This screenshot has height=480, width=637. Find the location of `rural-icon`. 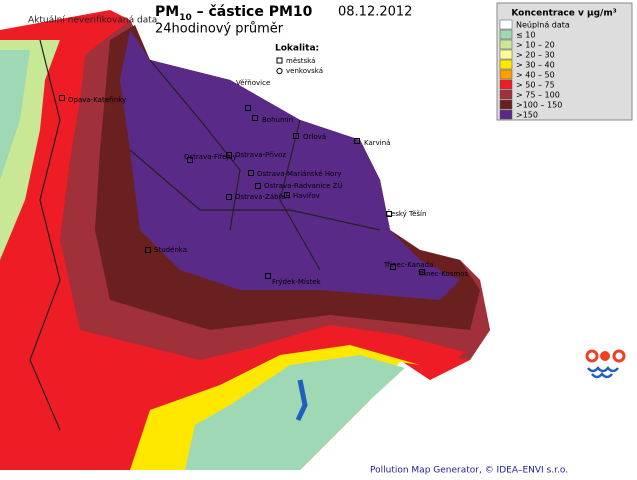

rural-icon is located at coordinates (279, 71).